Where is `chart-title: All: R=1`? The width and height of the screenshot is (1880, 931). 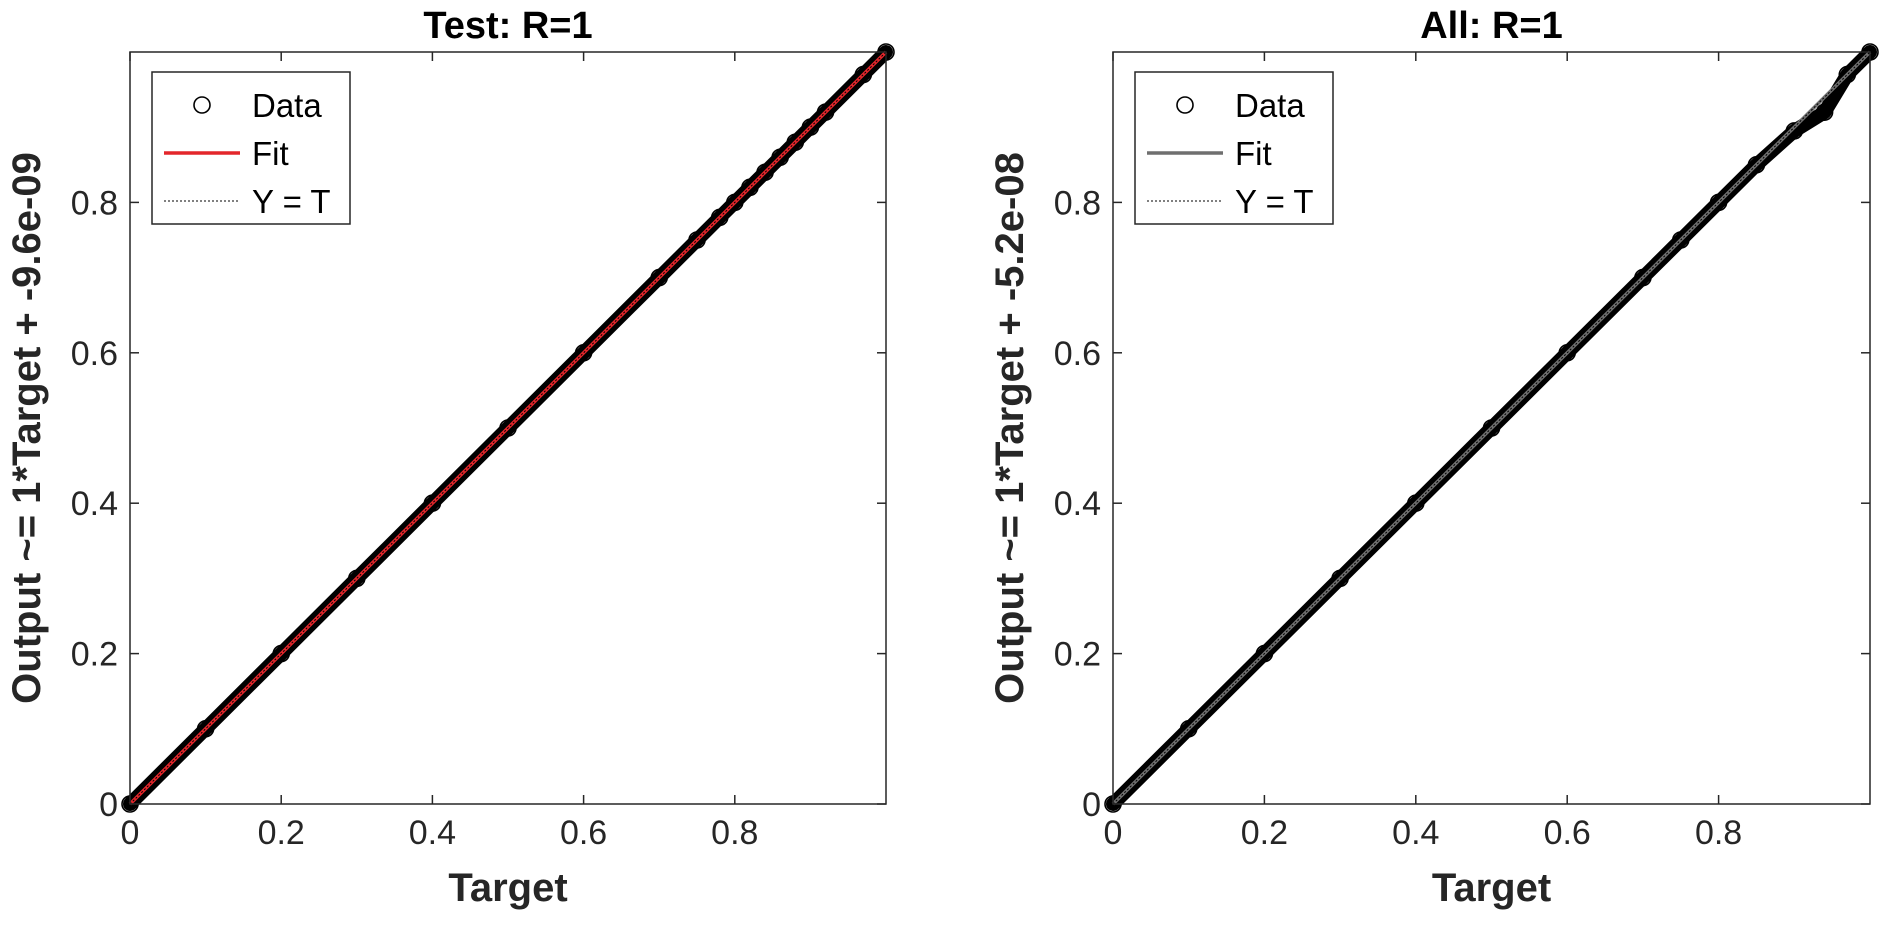
chart-title: All: R=1 is located at coordinates (1491, 26).